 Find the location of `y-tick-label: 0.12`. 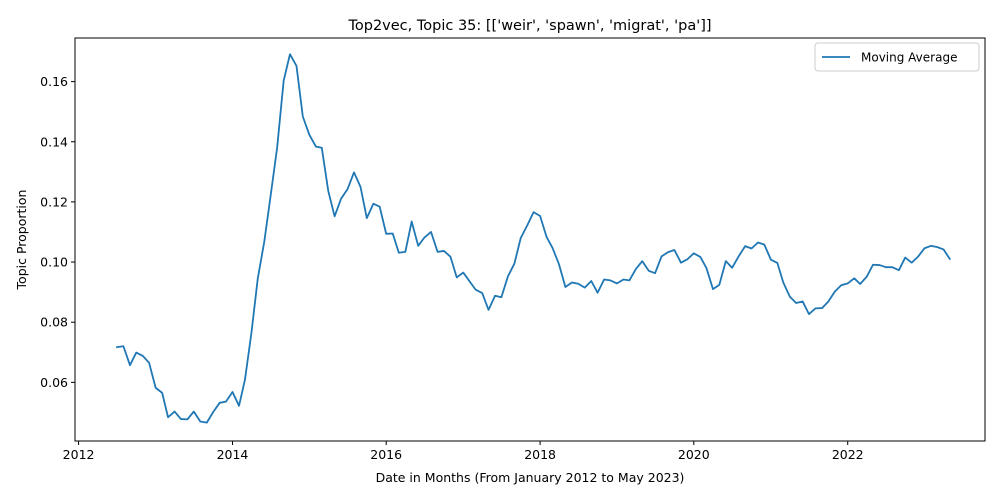

y-tick-label: 0.12 is located at coordinates (54, 201).